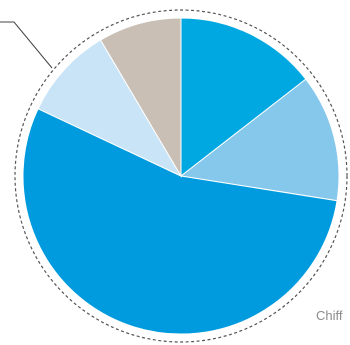  Describe the element at coordinates (26, 45) in the screenshot. I see `leader-line` at that location.